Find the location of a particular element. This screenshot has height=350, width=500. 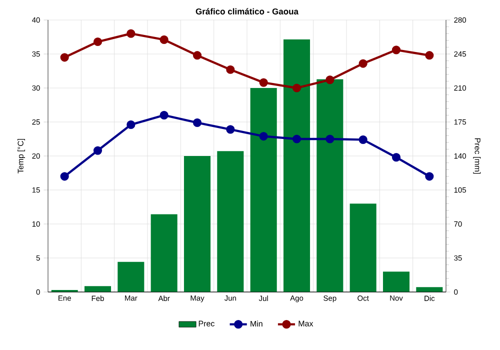

legend-label: Min is located at coordinates (256, 323).